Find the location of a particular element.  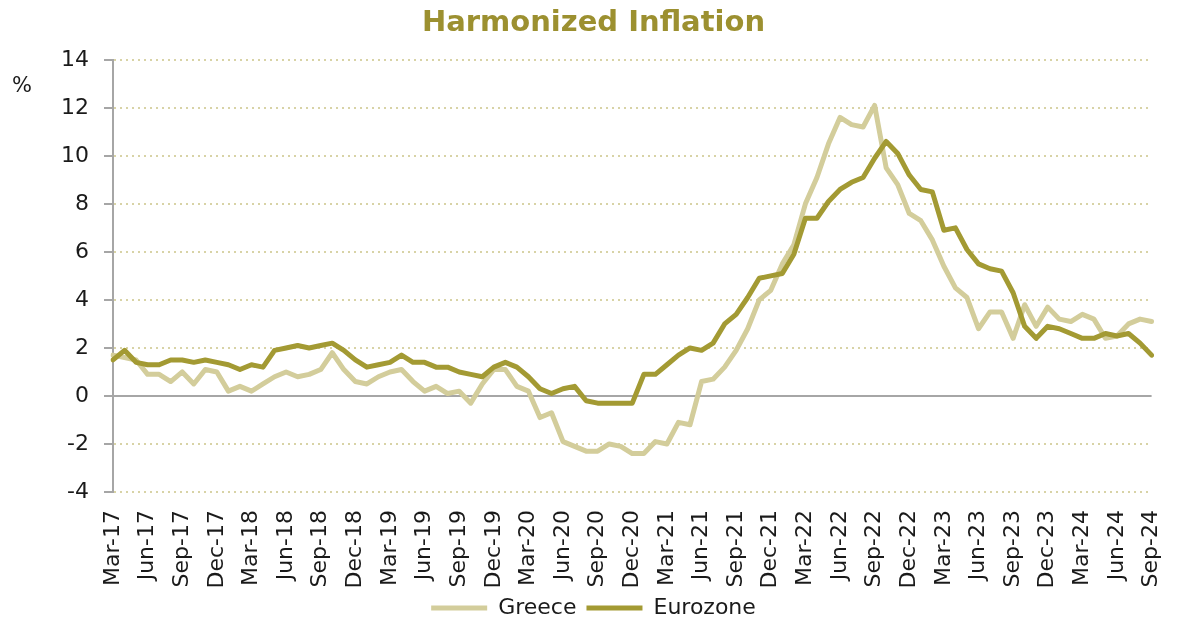

x-tick-label: Mar-24 is located at coordinates (1081, 548).